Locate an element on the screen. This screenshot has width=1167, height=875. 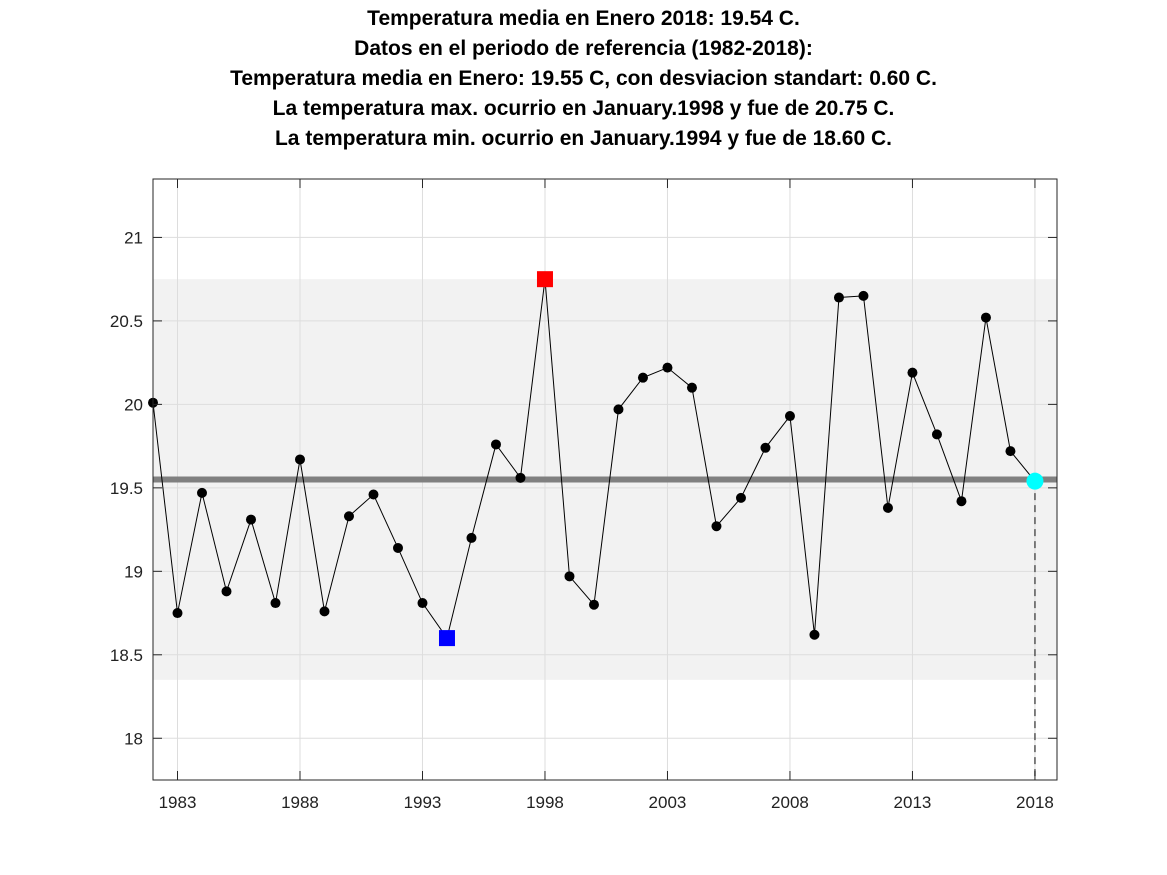
x-tick-label: 1983 is located at coordinates (178, 802).